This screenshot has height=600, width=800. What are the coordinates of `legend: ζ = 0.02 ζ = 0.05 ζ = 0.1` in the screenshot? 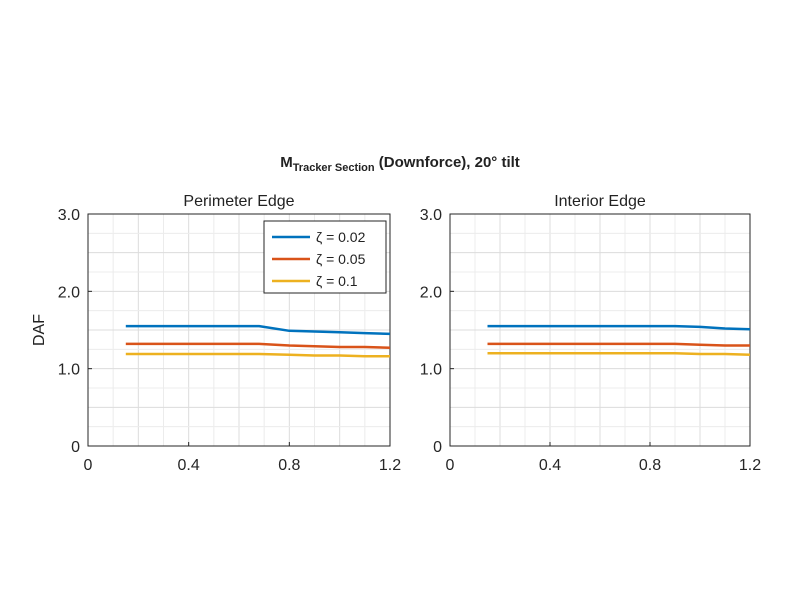 It's located at (325, 257).